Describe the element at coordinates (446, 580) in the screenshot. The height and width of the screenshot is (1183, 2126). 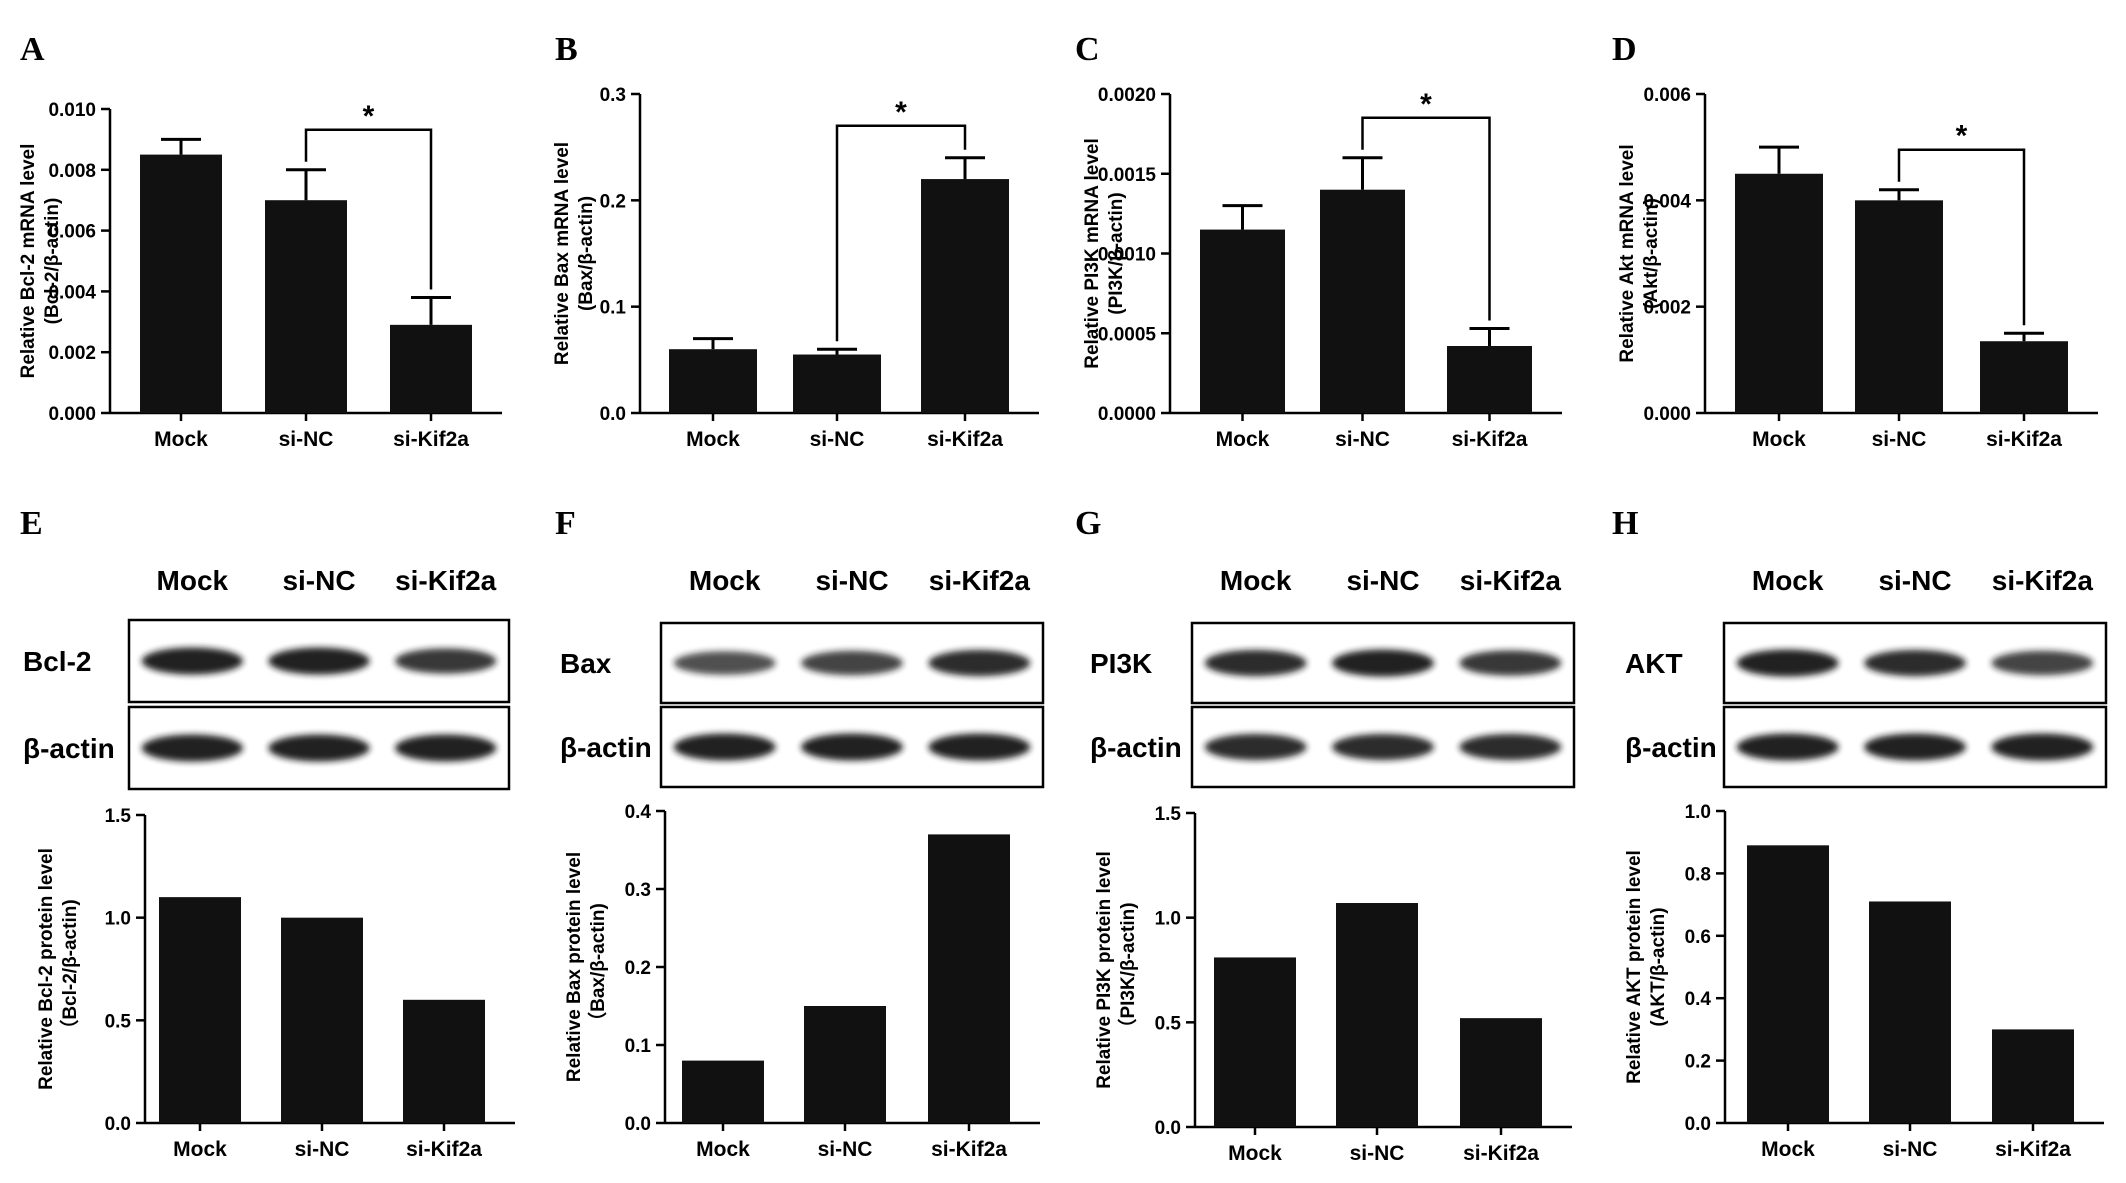
I see `blot-lane-label: si-Kif2a` at that location.